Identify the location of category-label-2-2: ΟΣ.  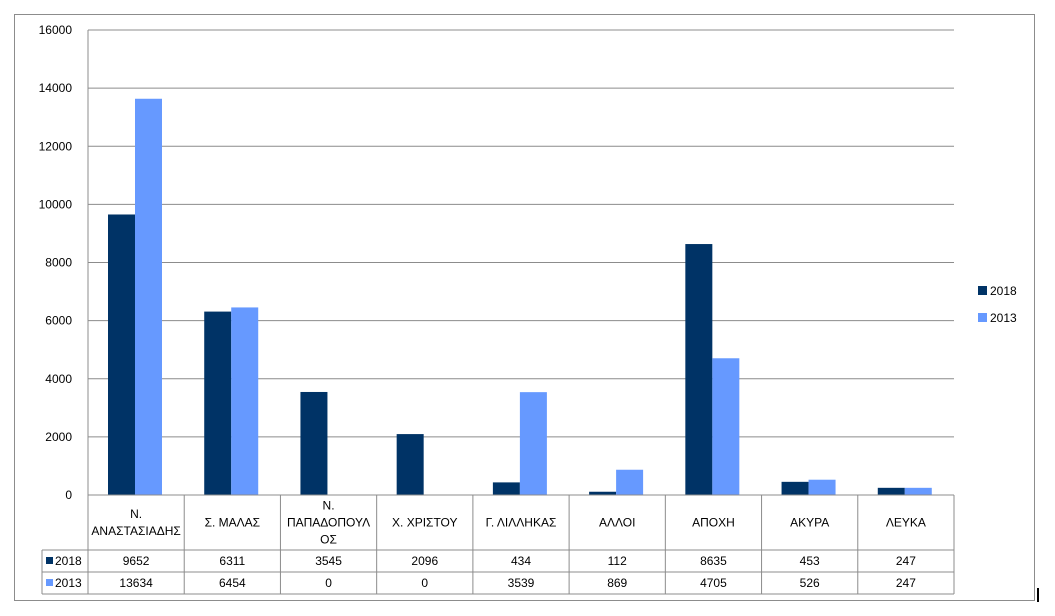
(328, 540).